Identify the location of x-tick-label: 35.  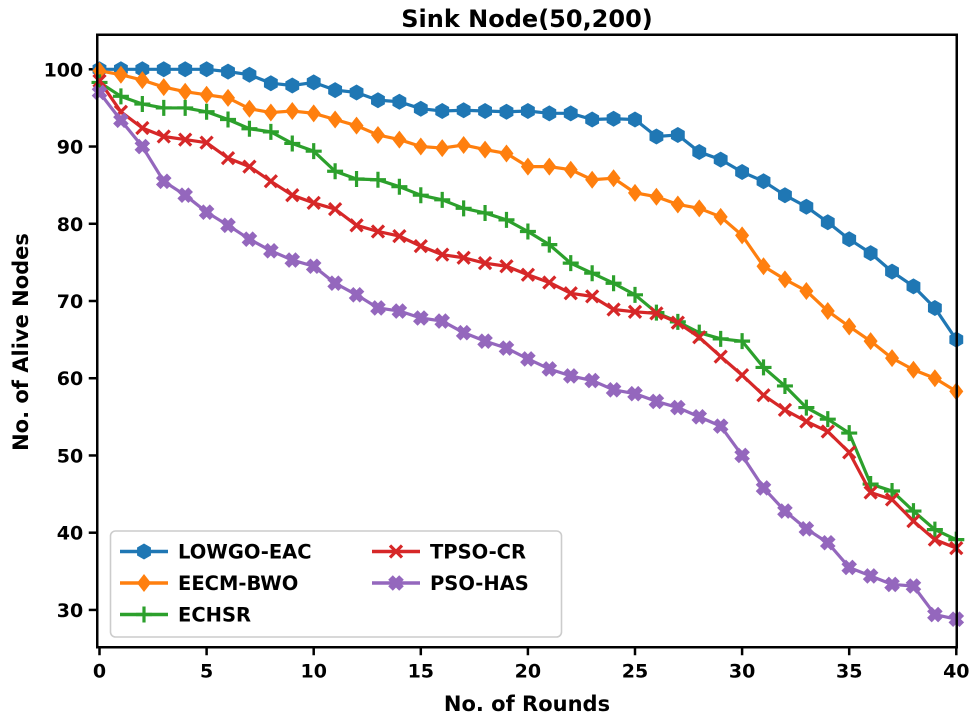
(849, 671).